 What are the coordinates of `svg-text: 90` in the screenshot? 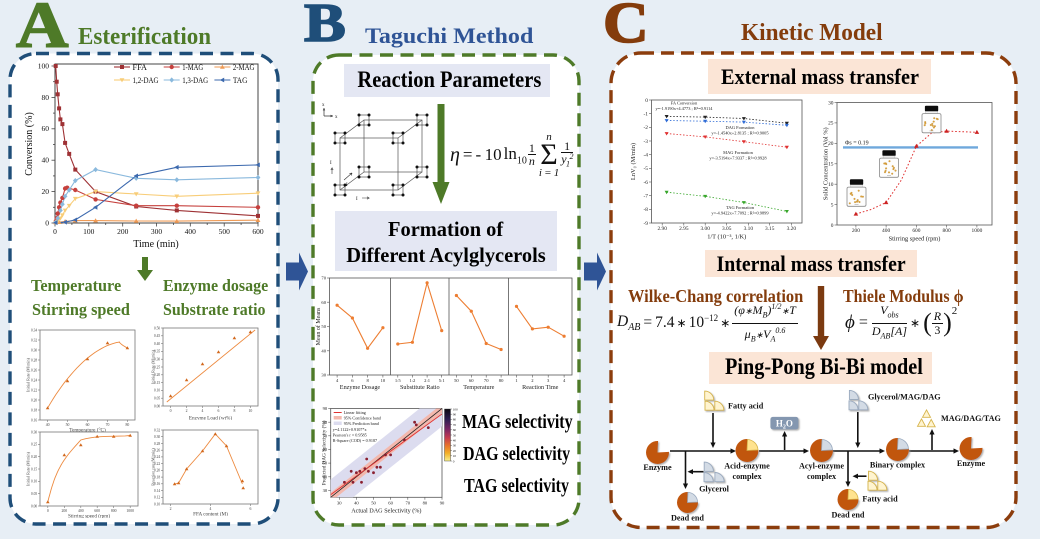 It's located at (455, 415).